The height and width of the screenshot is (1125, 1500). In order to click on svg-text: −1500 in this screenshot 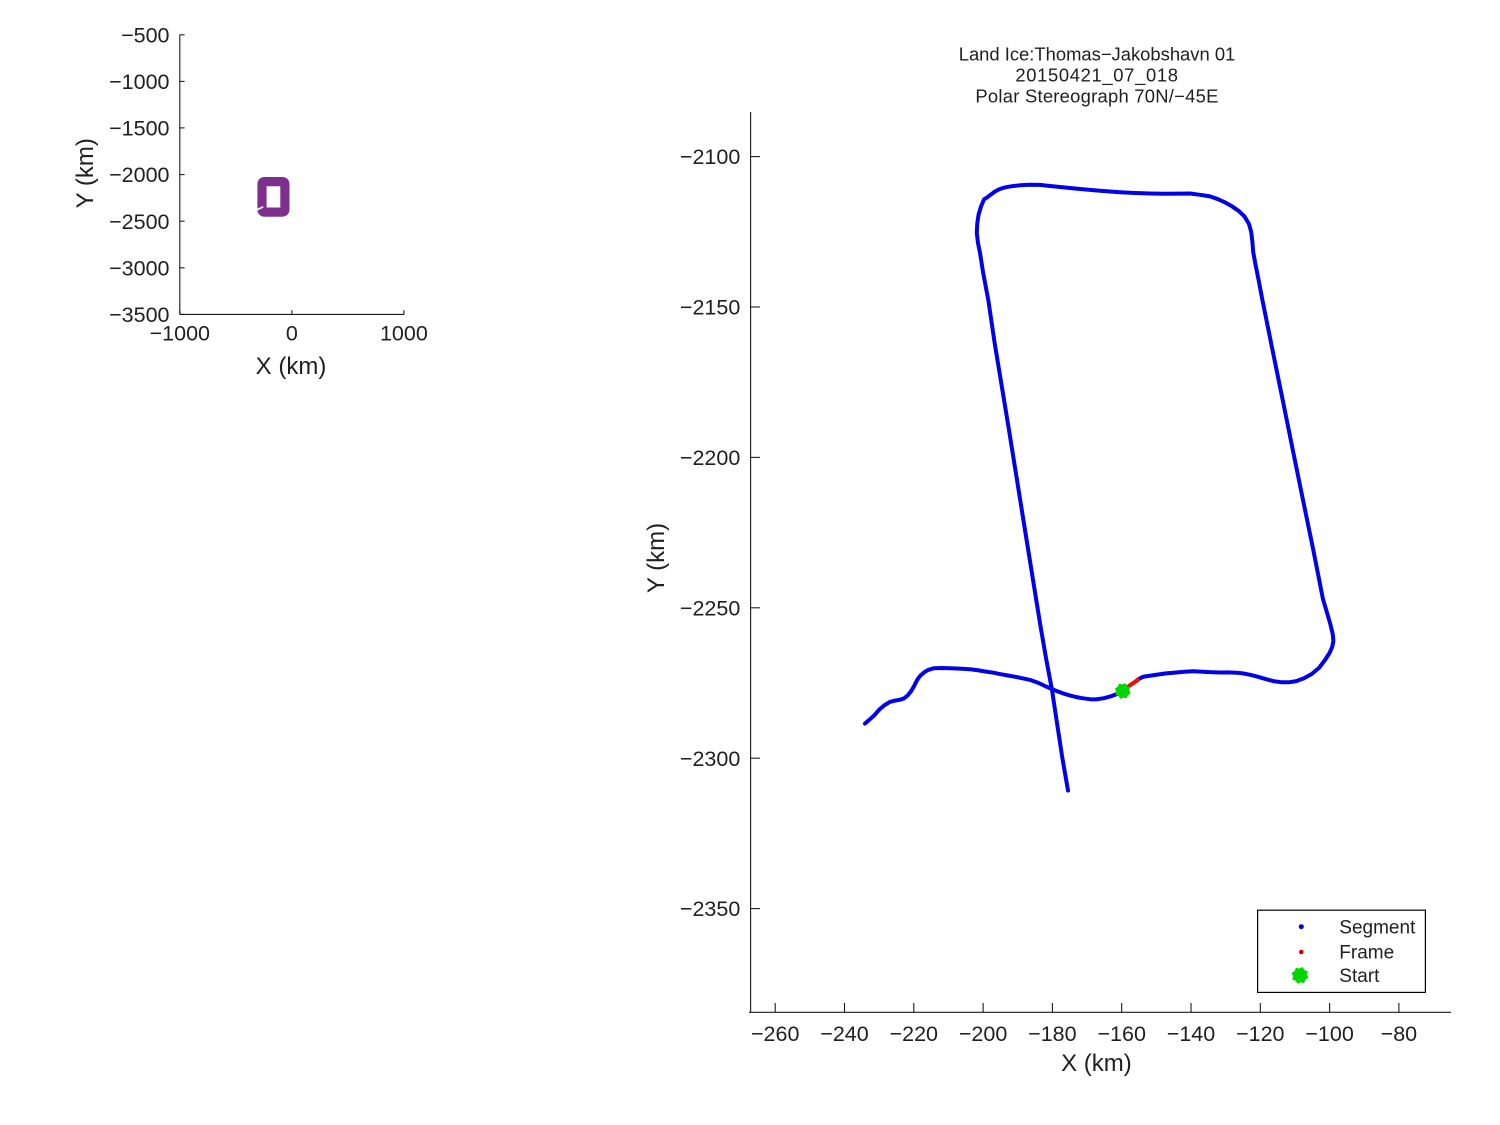, I will do `click(139, 129)`.